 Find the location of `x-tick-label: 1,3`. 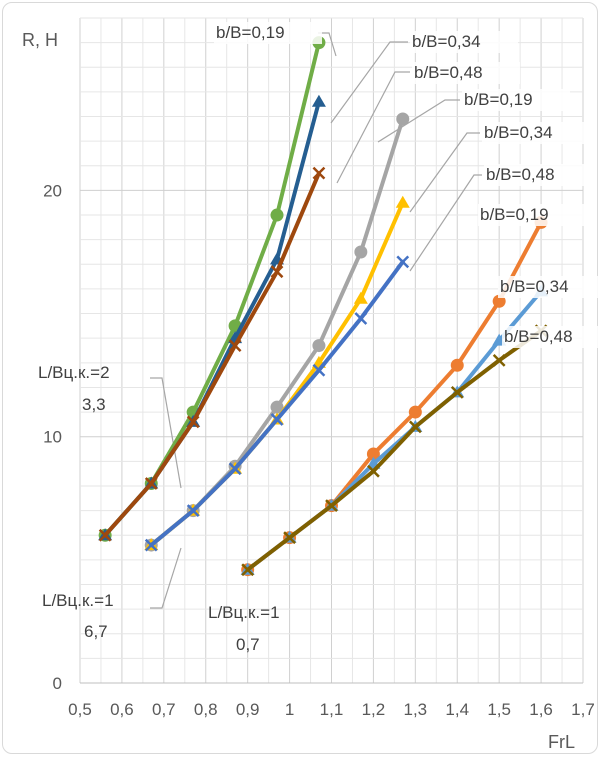

x-tick-label: 1,3 is located at coordinates (416, 709).